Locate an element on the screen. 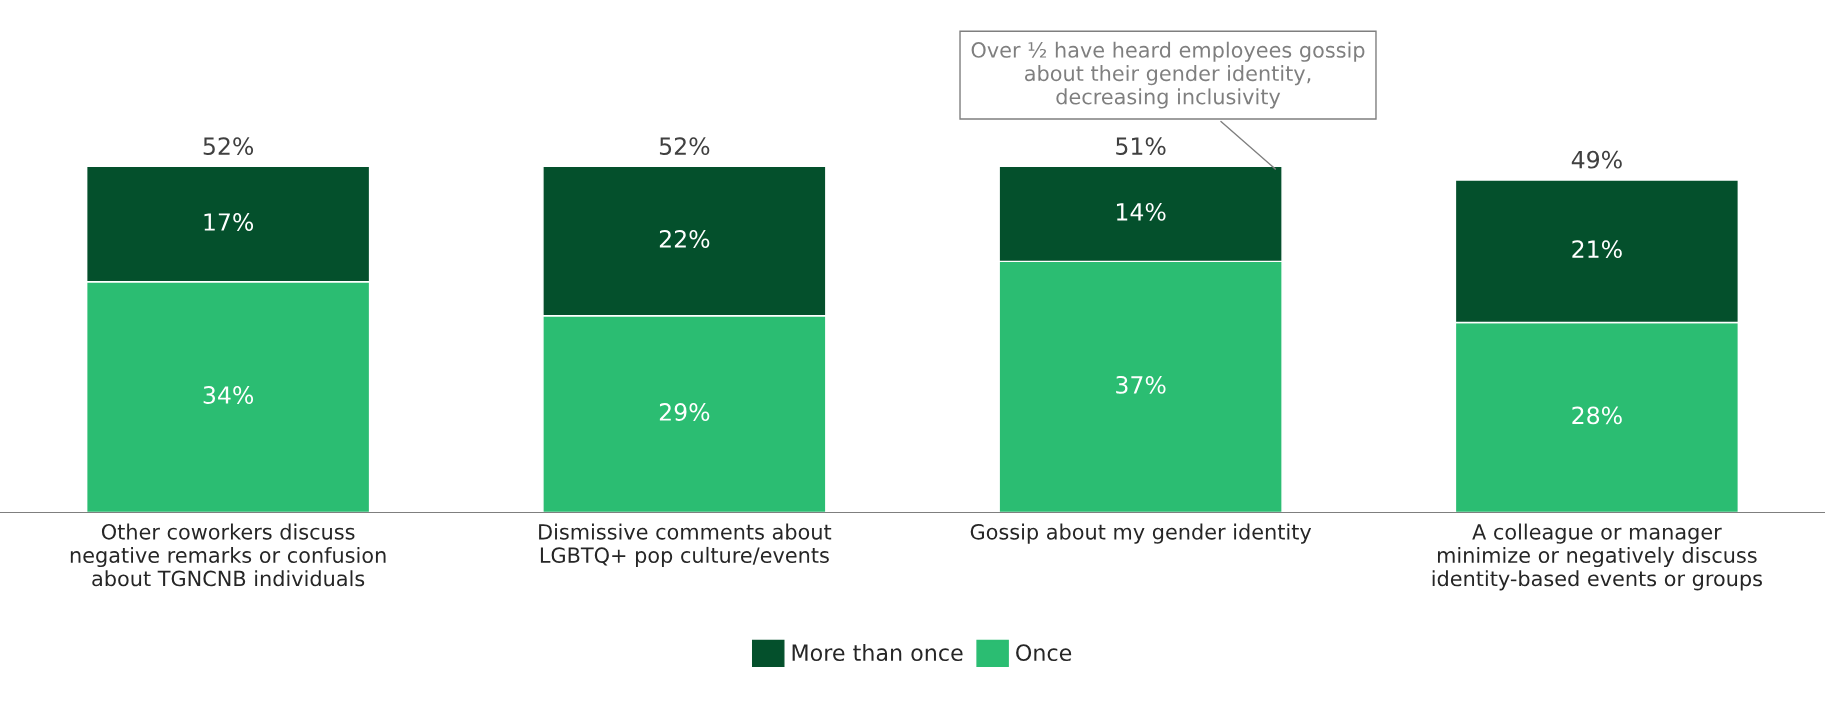 This screenshot has width=1825, height=702. x-tick-label: Dismissive comments about LGBTQ+ pop culture/events is located at coordinates (685, 545).